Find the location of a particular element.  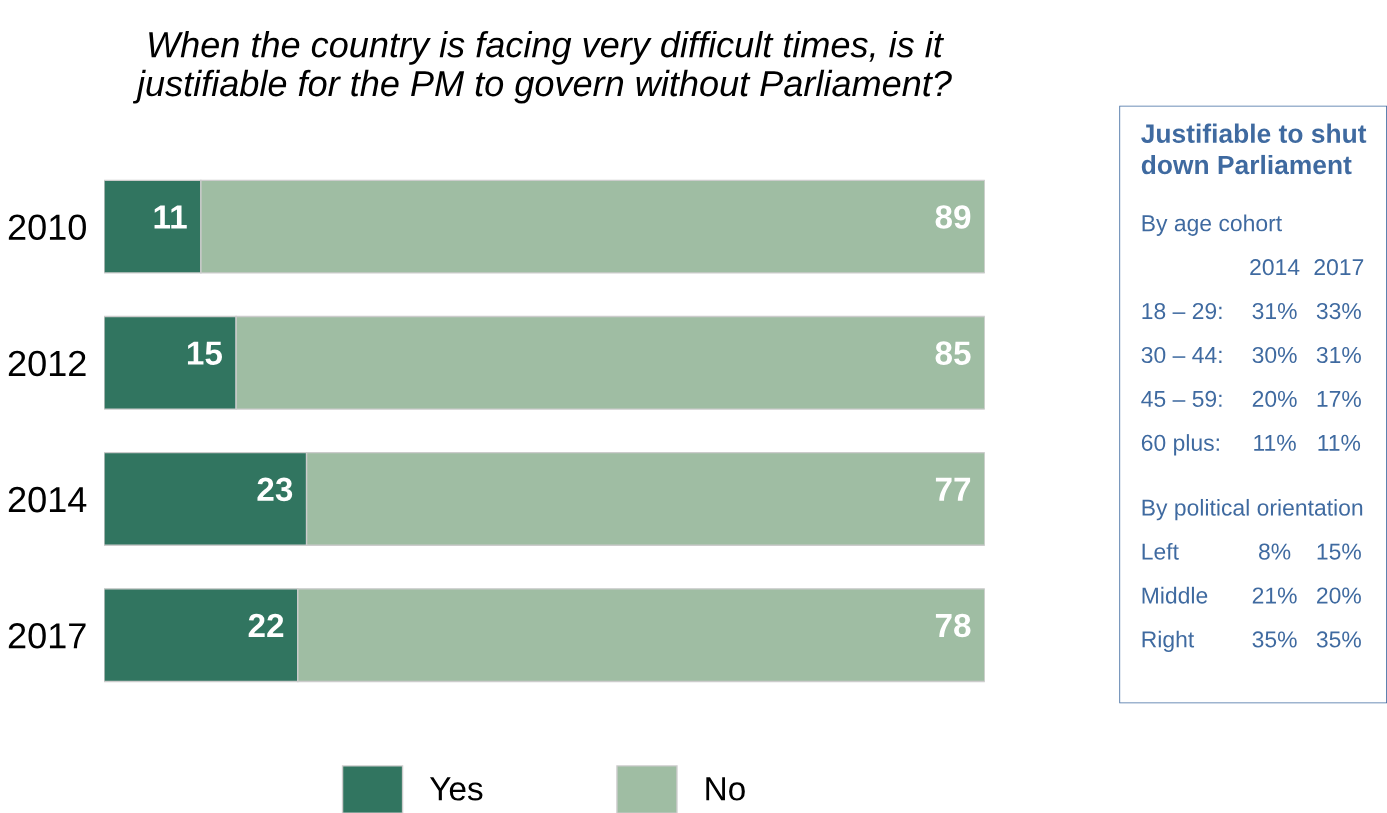

data-label: 77 is located at coordinates (953, 489).